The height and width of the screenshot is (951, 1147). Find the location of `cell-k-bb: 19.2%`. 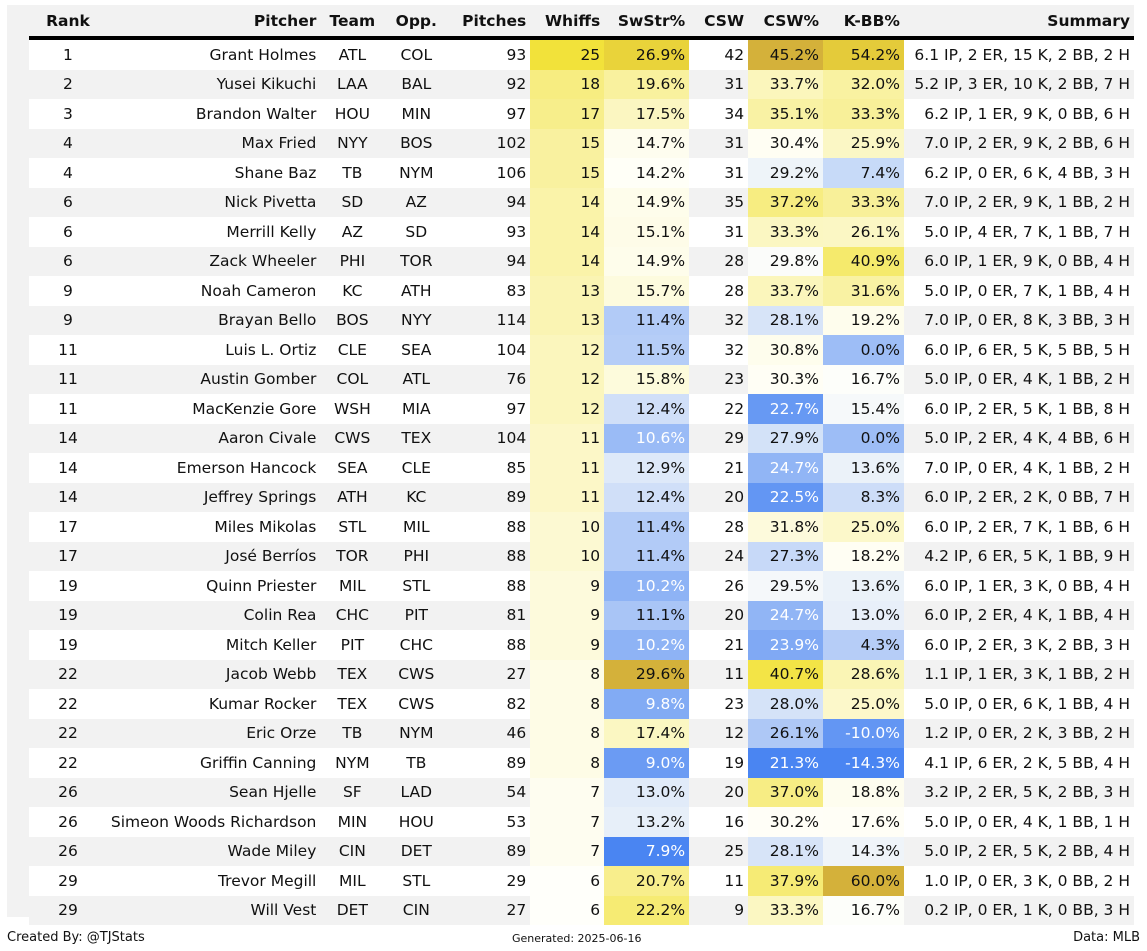

cell-k-bb: 19.2% is located at coordinates (863, 320).